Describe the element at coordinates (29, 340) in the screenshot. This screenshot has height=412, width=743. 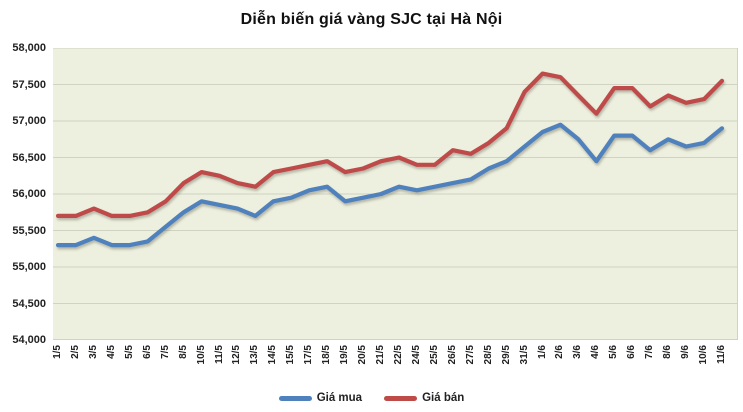
I see `y-axis-label: 54,000` at that location.